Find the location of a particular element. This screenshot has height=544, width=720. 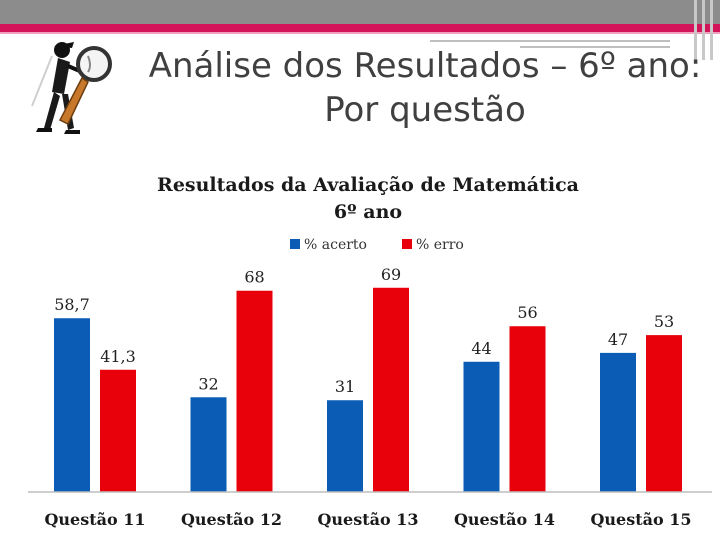

x-tick-label: Questão 13 is located at coordinates (367, 519).